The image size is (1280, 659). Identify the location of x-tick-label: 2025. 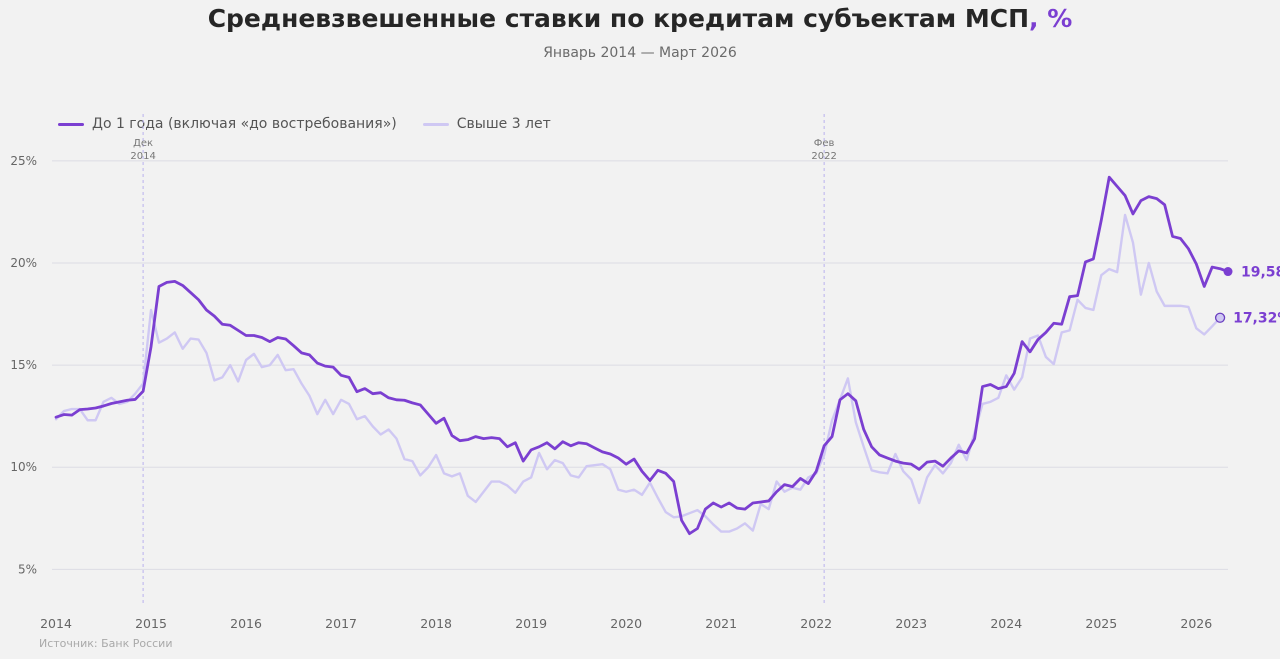
(1101, 623).